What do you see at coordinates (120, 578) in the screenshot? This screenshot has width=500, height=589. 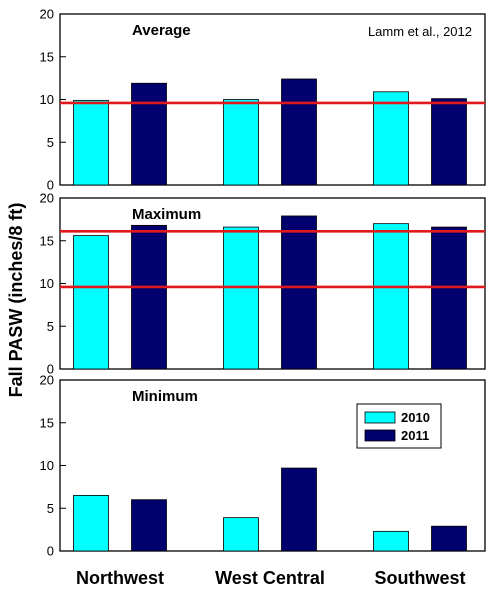 I see `category-label-northwest: Northwest` at bounding box center [120, 578].